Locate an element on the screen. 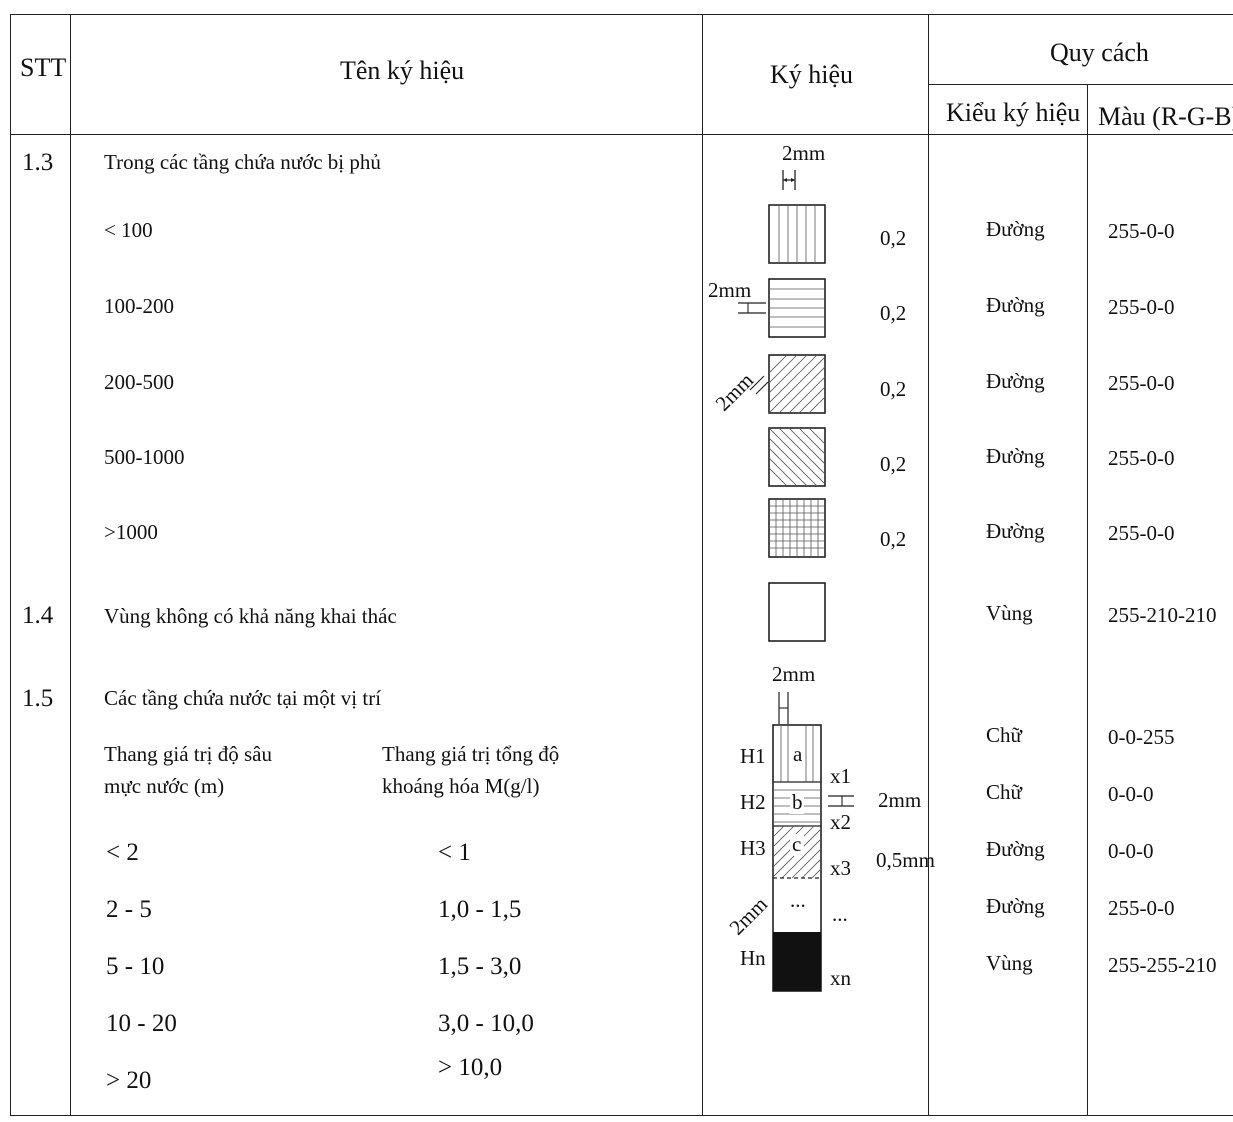 This screenshot has width=1233, height=1122. dimension-marker-icon is located at coordinates (789, 180).